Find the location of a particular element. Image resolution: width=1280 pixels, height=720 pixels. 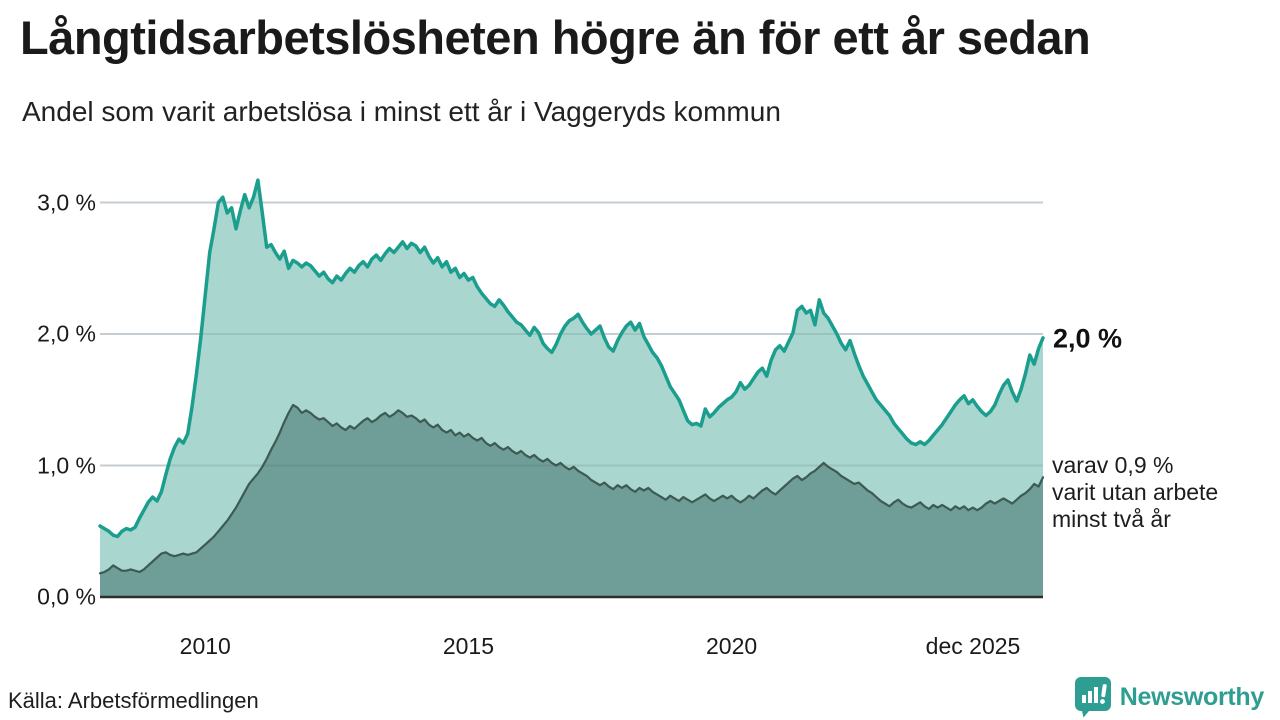

y-tick-label: 2,0 % is located at coordinates (66, 333).